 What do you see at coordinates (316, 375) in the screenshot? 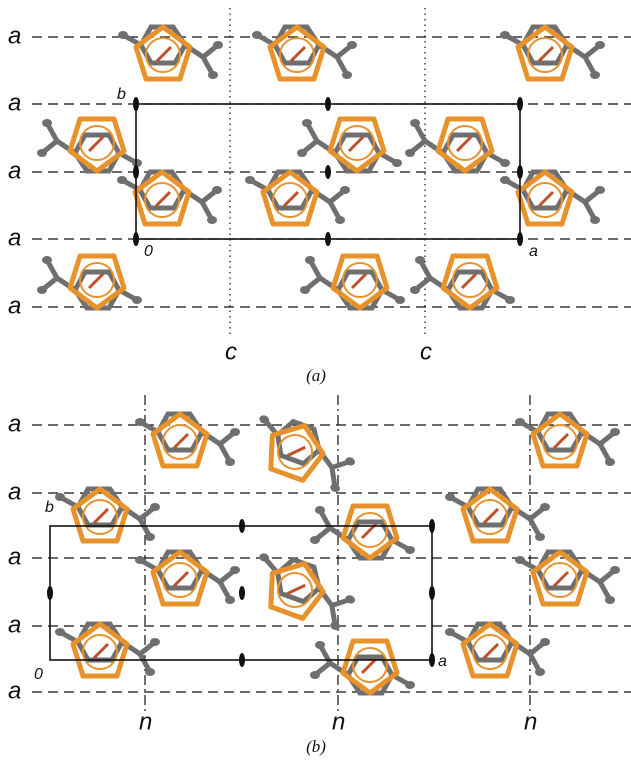
I see `caption: (a)` at bounding box center [316, 375].